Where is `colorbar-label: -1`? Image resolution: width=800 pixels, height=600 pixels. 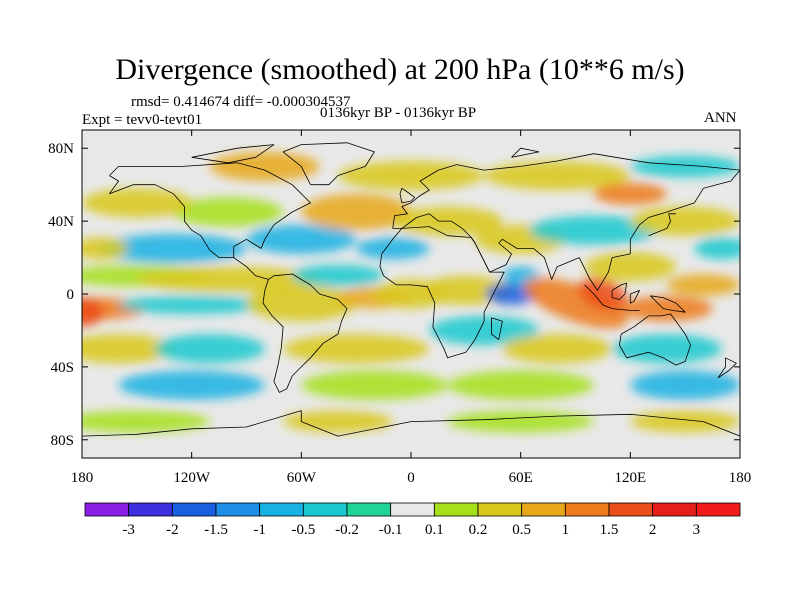 colorbar-label: -1 is located at coordinates (259, 530).